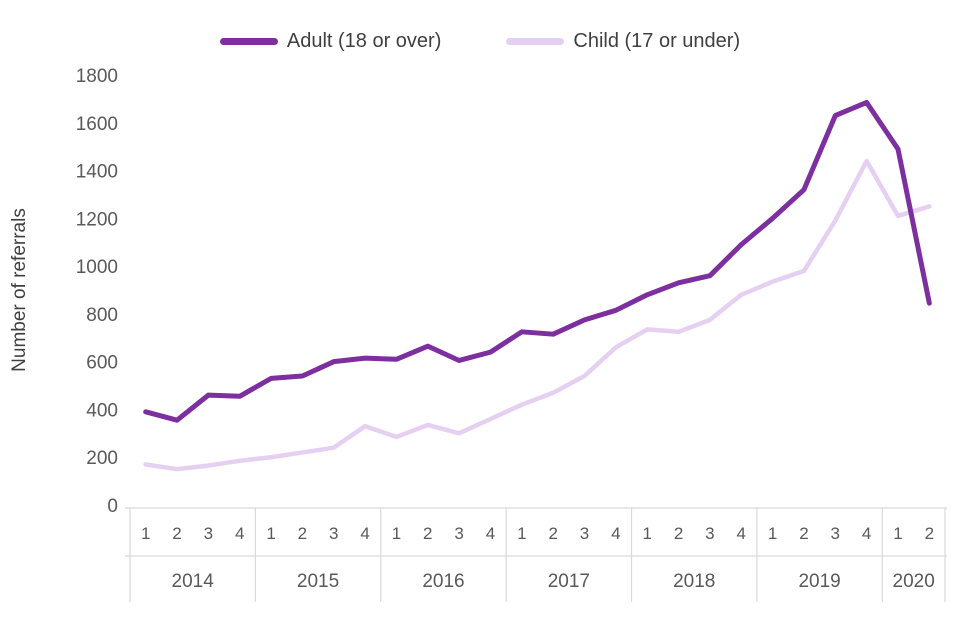 The height and width of the screenshot is (640, 960). I want to click on year-tick-label: 2015, so click(318, 581).